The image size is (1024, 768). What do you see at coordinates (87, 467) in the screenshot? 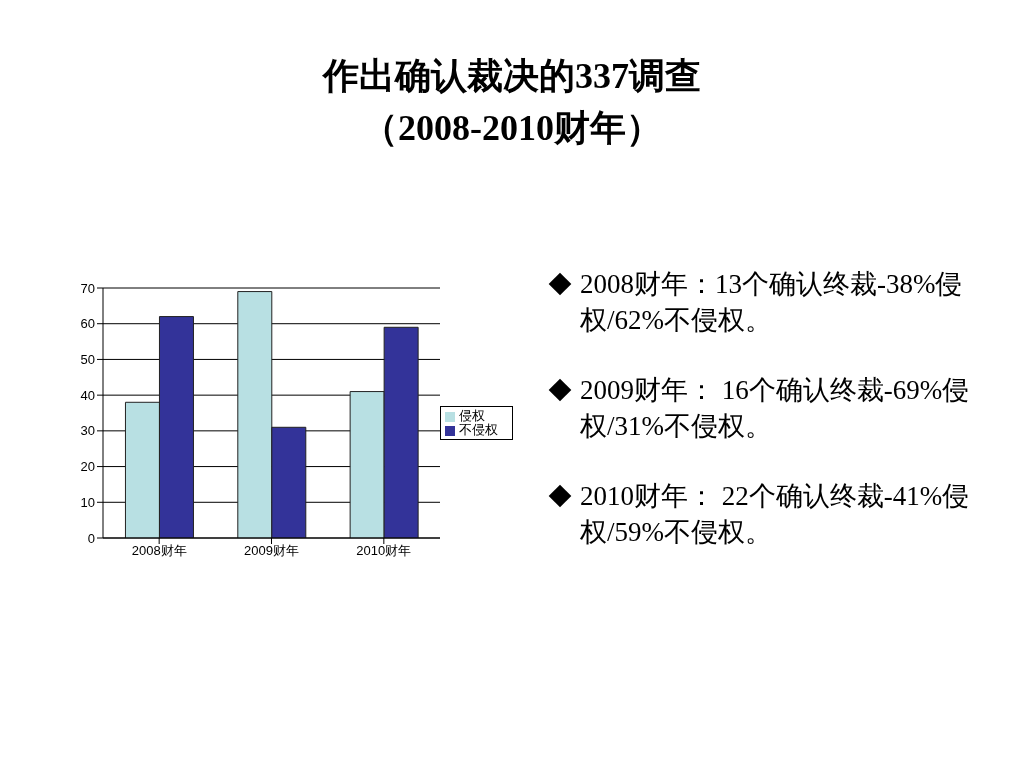
I see `y-tick-label: 20` at bounding box center [87, 467].